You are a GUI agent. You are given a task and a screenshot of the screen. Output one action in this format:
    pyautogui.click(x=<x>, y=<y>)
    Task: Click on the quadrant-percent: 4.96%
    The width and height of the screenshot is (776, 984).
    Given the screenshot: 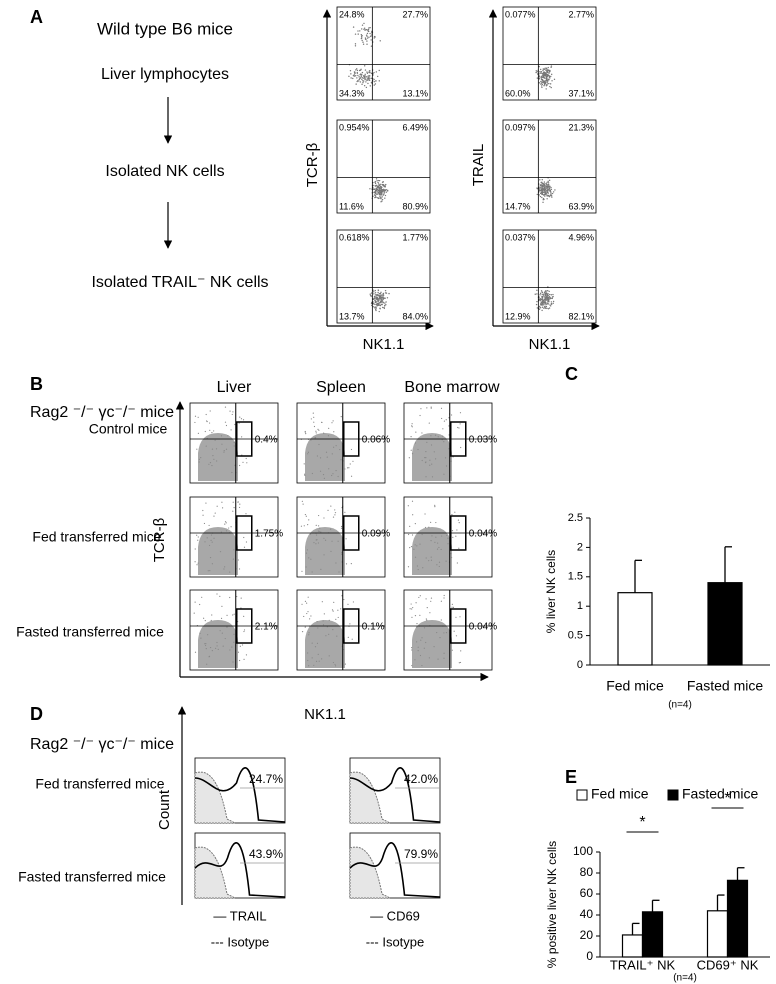 What is the action you would take?
    pyautogui.click(x=581, y=237)
    